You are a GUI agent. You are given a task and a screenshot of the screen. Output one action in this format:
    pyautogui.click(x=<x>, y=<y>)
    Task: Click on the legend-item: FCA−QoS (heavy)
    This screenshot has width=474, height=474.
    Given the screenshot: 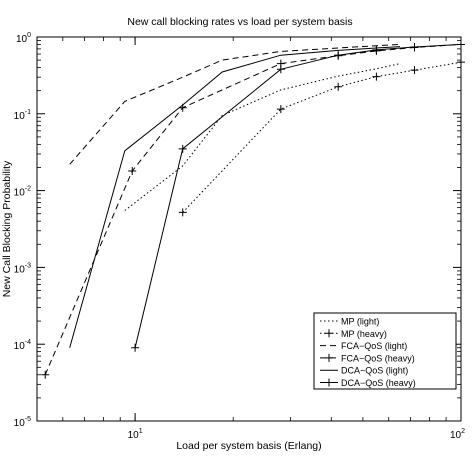 What is the action you would take?
    pyautogui.click(x=367, y=358)
    